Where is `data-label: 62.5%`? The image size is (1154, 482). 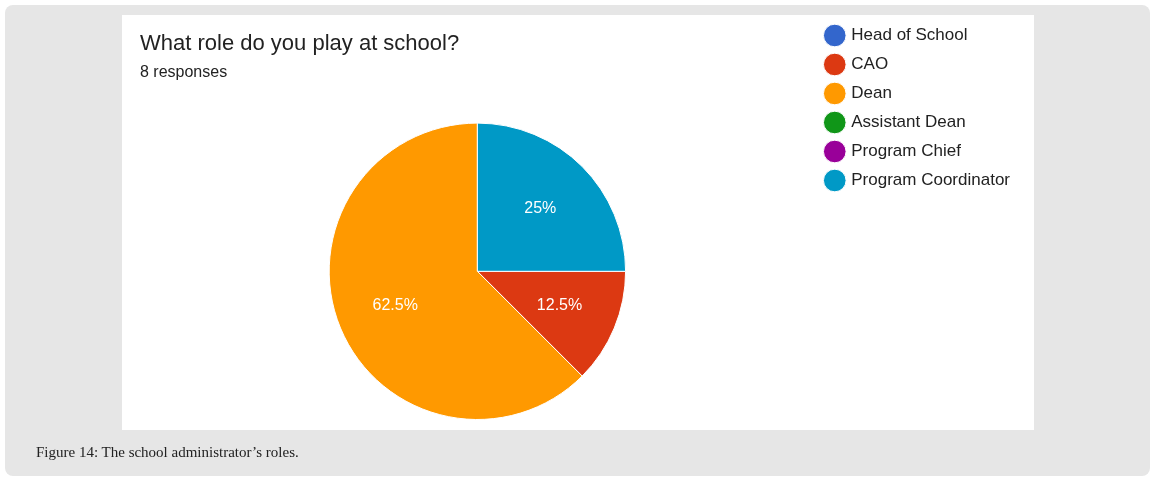
data-label: 62.5% is located at coordinates (395, 304).